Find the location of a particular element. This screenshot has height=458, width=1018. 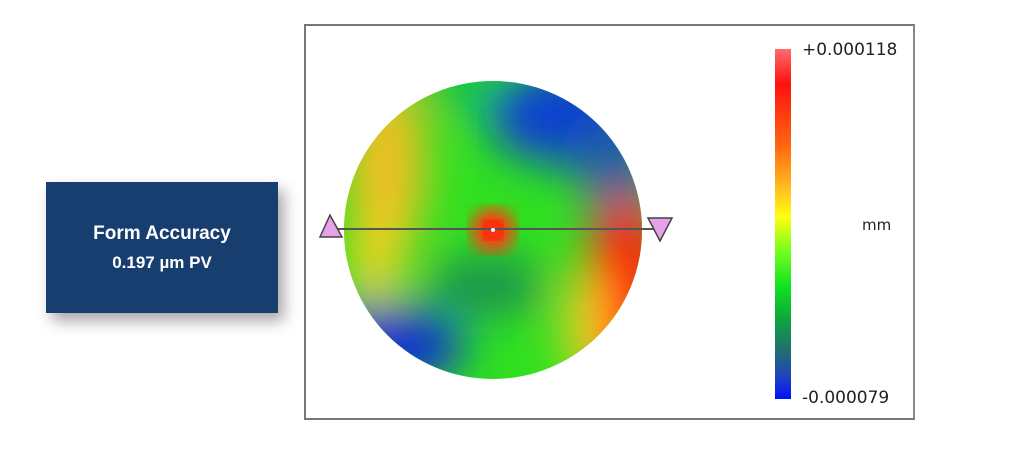

triangle-up-icon is located at coordinates (331, 225).